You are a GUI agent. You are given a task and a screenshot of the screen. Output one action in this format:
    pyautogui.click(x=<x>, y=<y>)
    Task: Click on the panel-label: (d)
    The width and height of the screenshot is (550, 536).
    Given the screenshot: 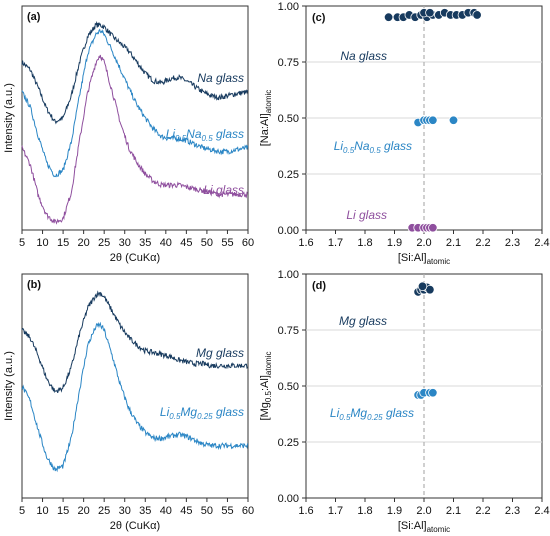 What is the action you would take?
    pyautogui.click(x=319, y=286)
    